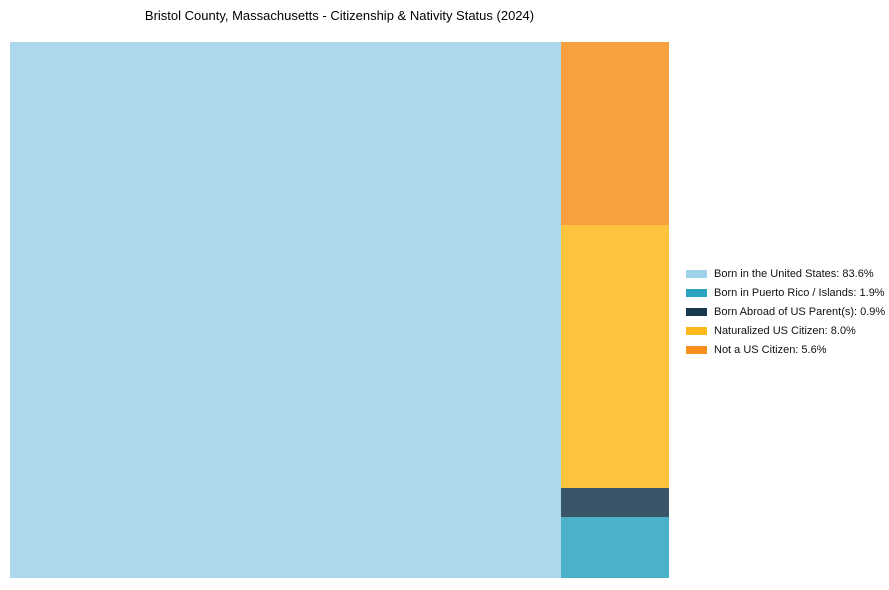 This screenshot has width=889, height=590. Describe the element at coordinates (696, 349) in the screenshot. I see `legend-swatch-not-citizen` at that location.